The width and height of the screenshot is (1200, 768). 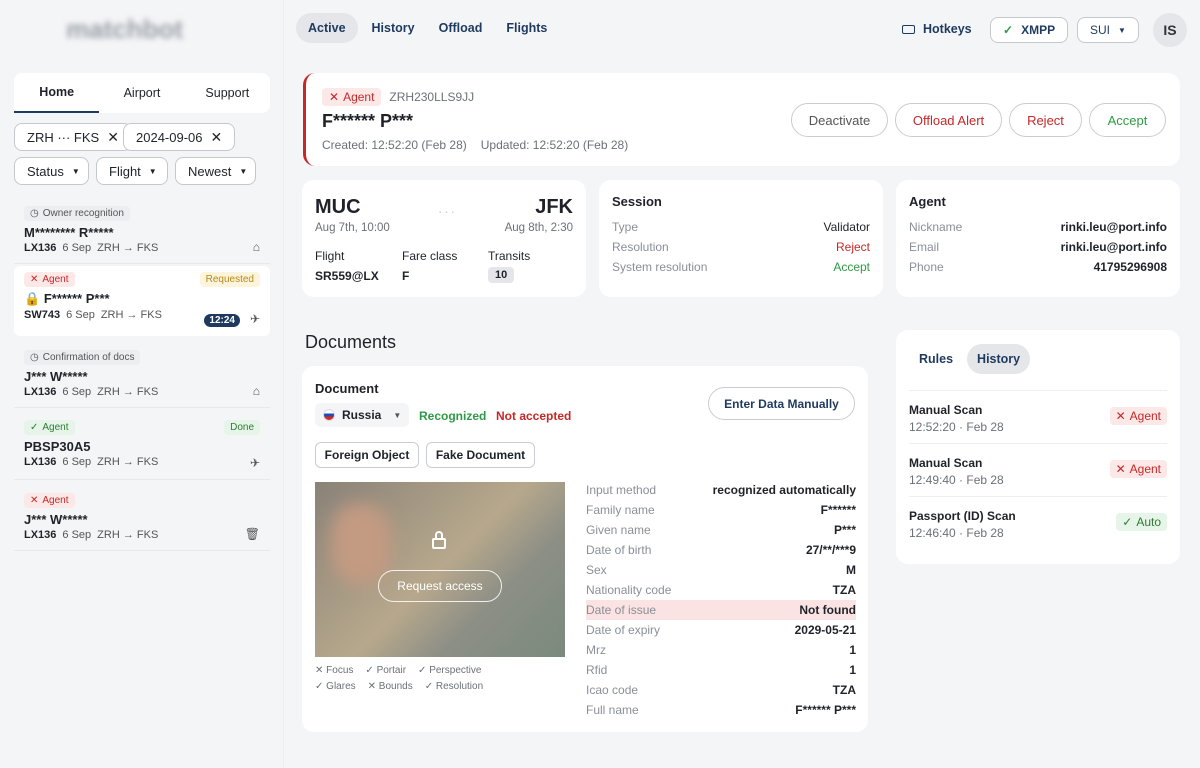 What do you see at coordinates (721, 550) in the screenshot?
I see `field-row: Date of birth 27/**/***9` at bounding box center [721, 550].